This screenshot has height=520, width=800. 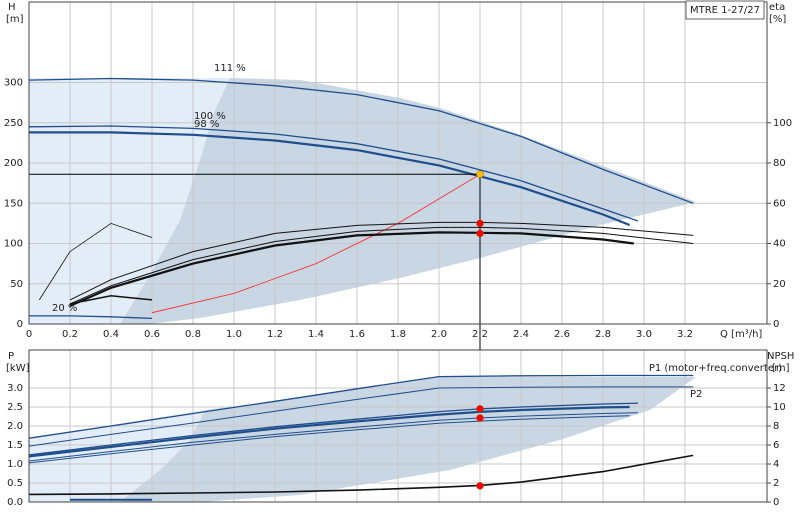 I want to click on y2-tick-label: 10, so click(x=779, y=407).